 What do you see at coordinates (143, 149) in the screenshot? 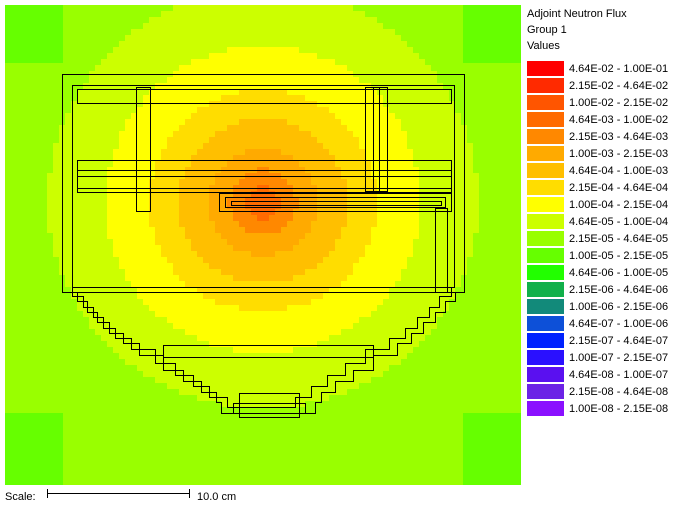
I see `guide-tube-left` at bounding box center [143, 149].